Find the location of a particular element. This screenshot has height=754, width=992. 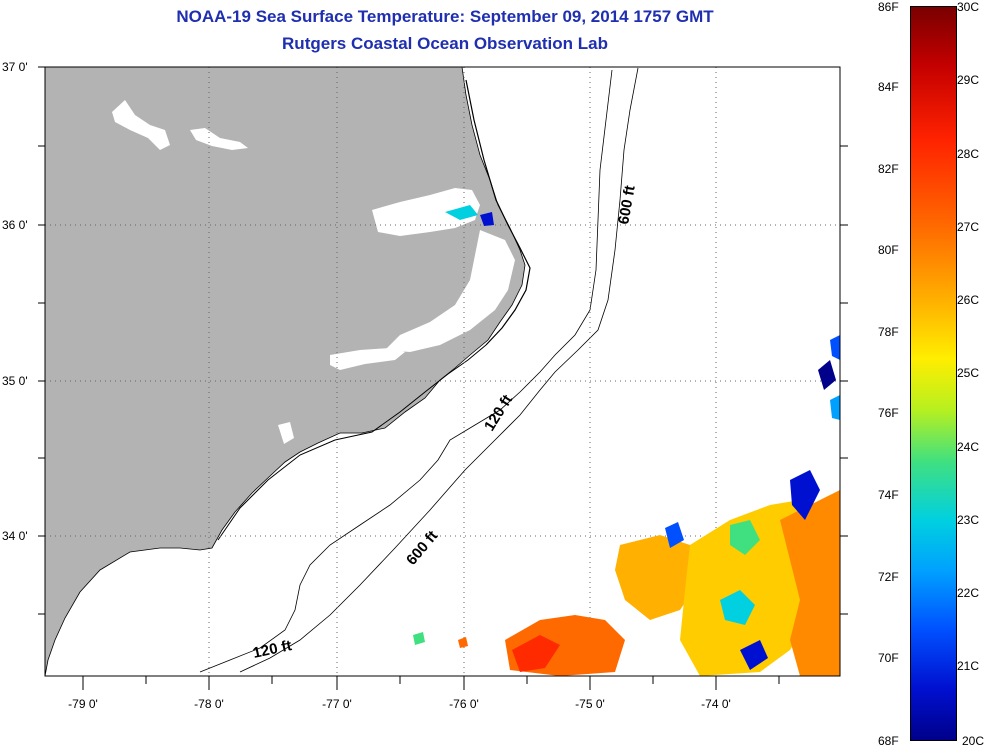

colorbar-c-27: 27C is located at coordinates (968, 227).